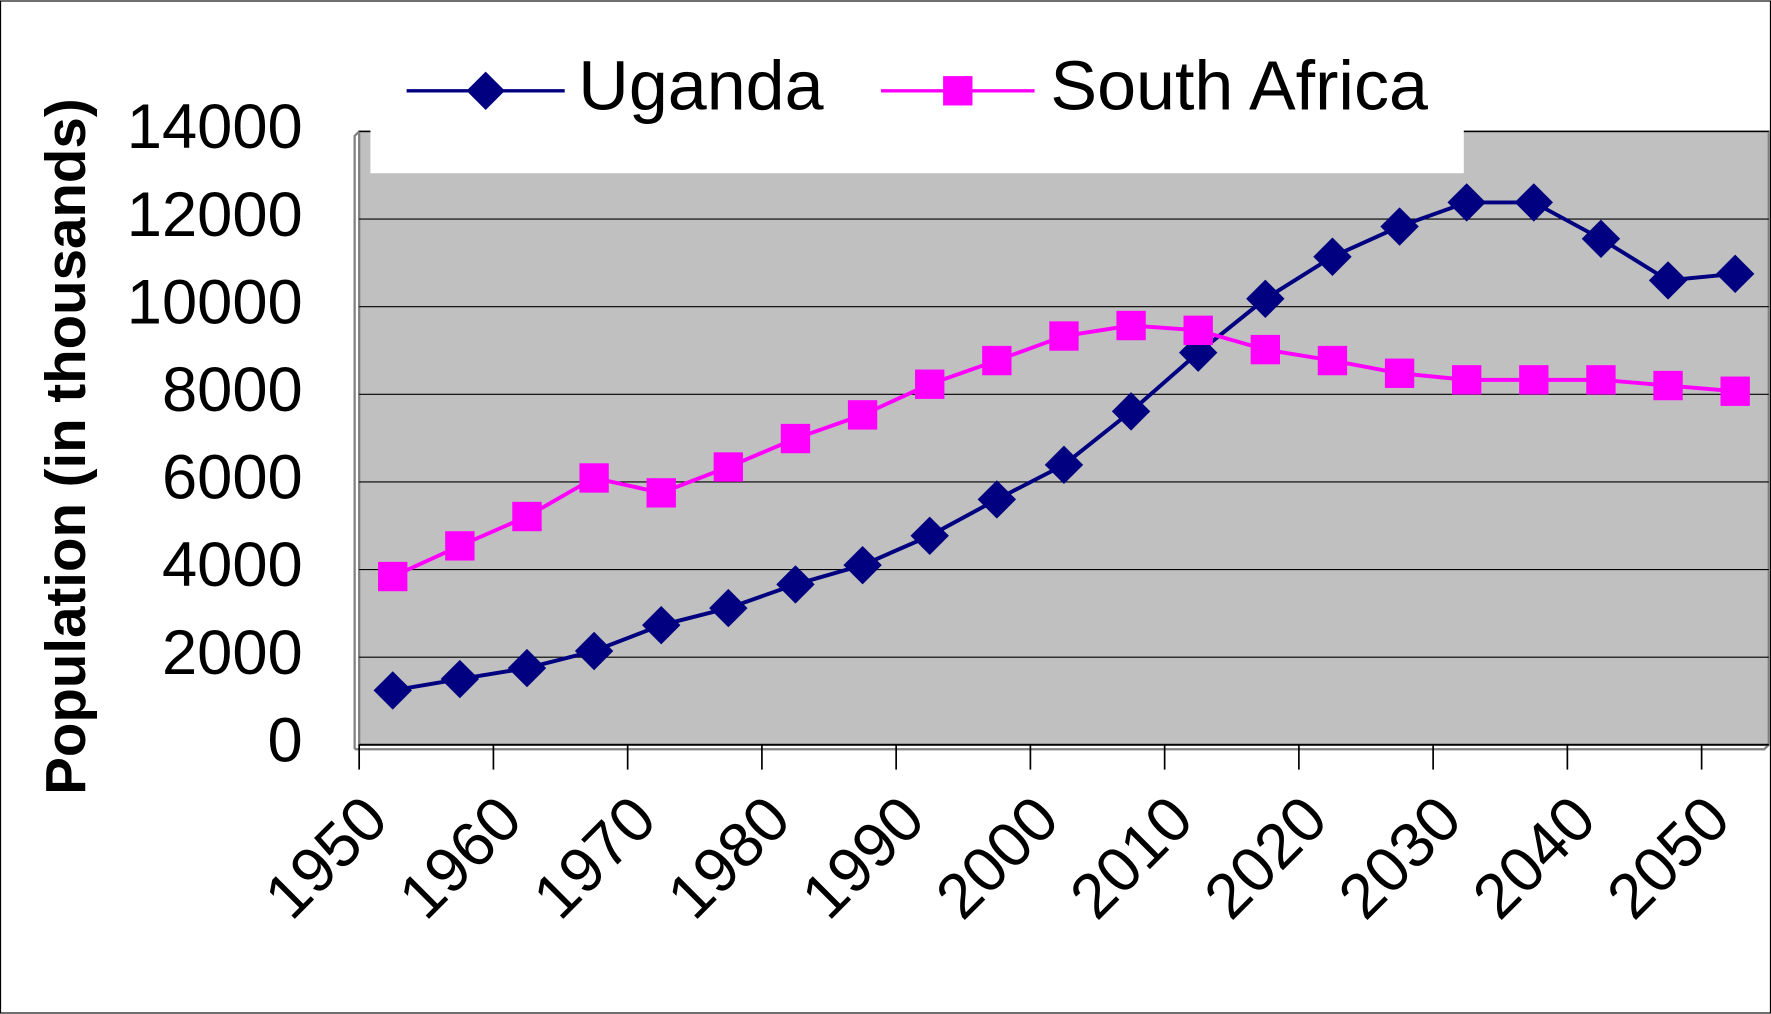 This screenshot has height=1014, width=1771. What do you see at coordinates (285, 740) in the screenshot?
I see `y-tick-label: 0` at bounding box center [285, 740].